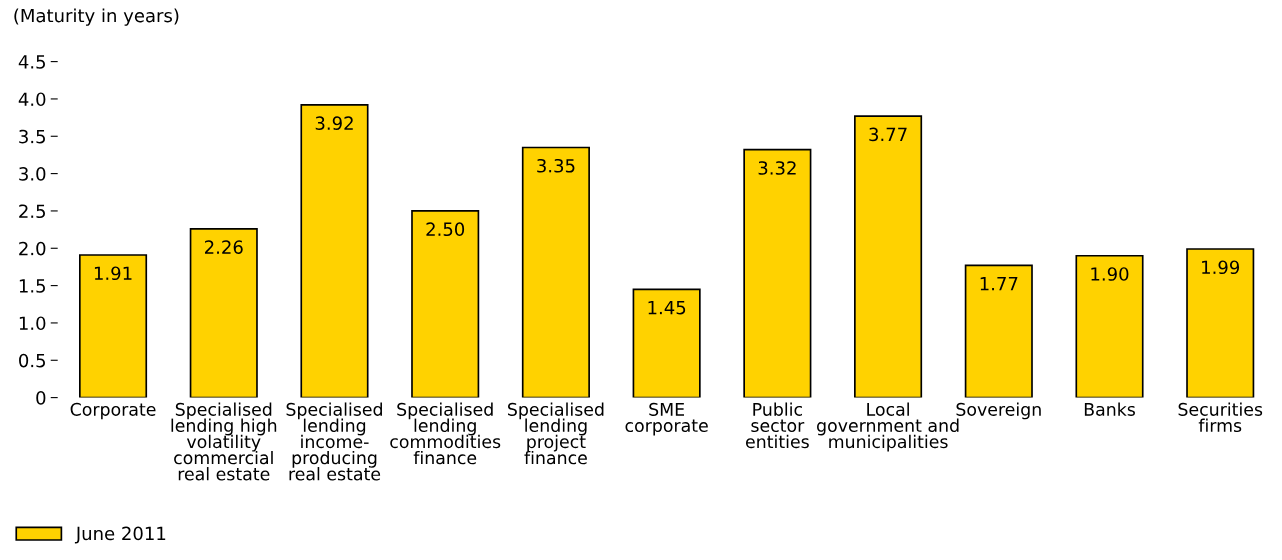  I want to click on text: 1.99, so click(1221, 267).